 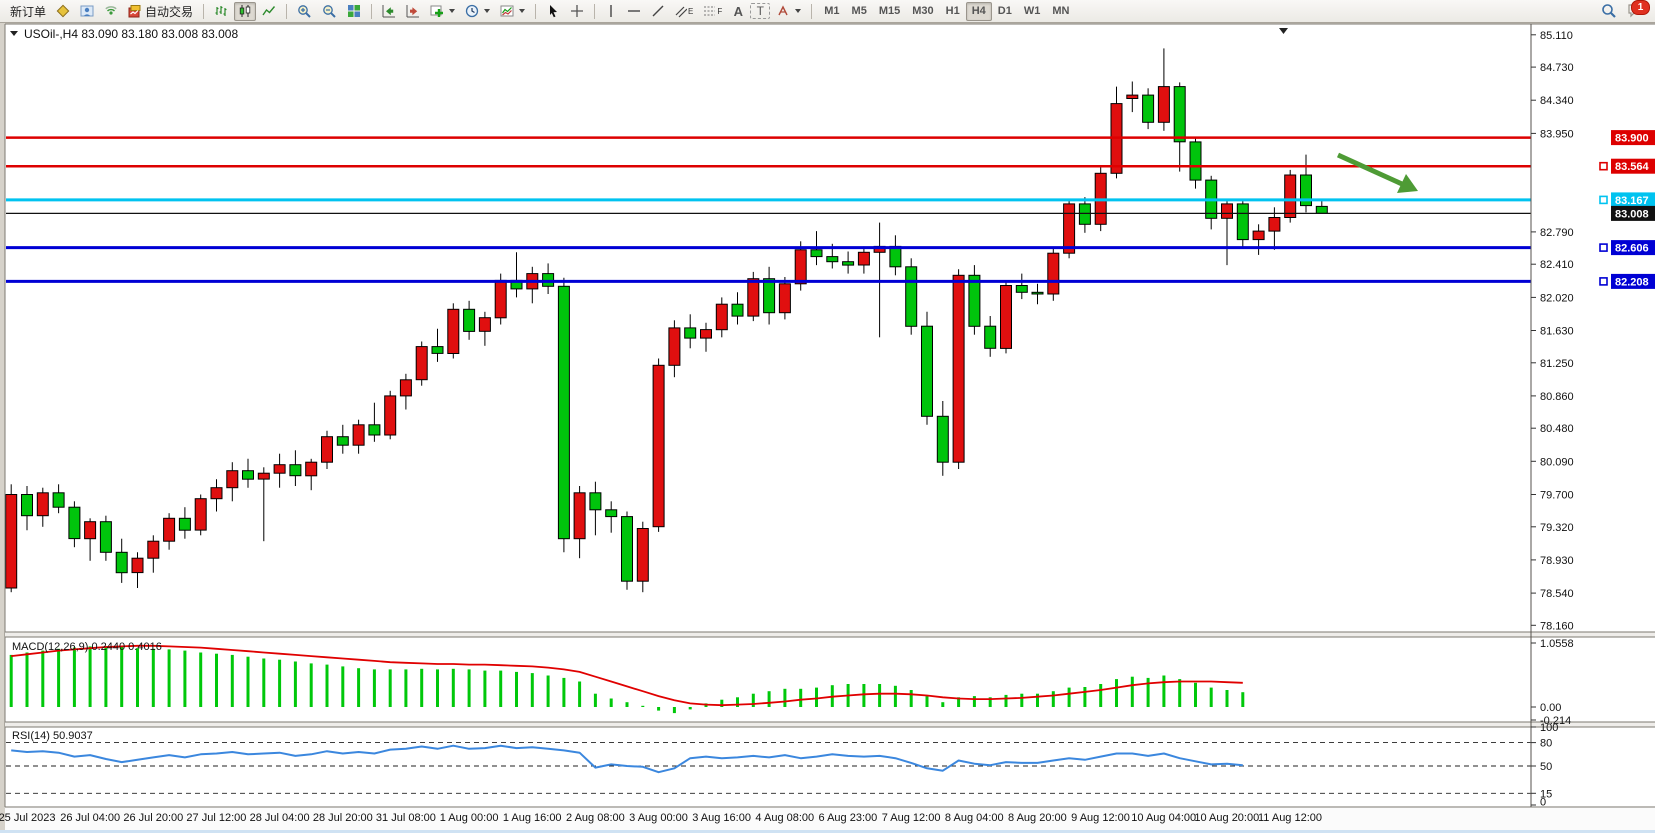 I want to click on bars-chart-icon, so click(x=221, y=11).